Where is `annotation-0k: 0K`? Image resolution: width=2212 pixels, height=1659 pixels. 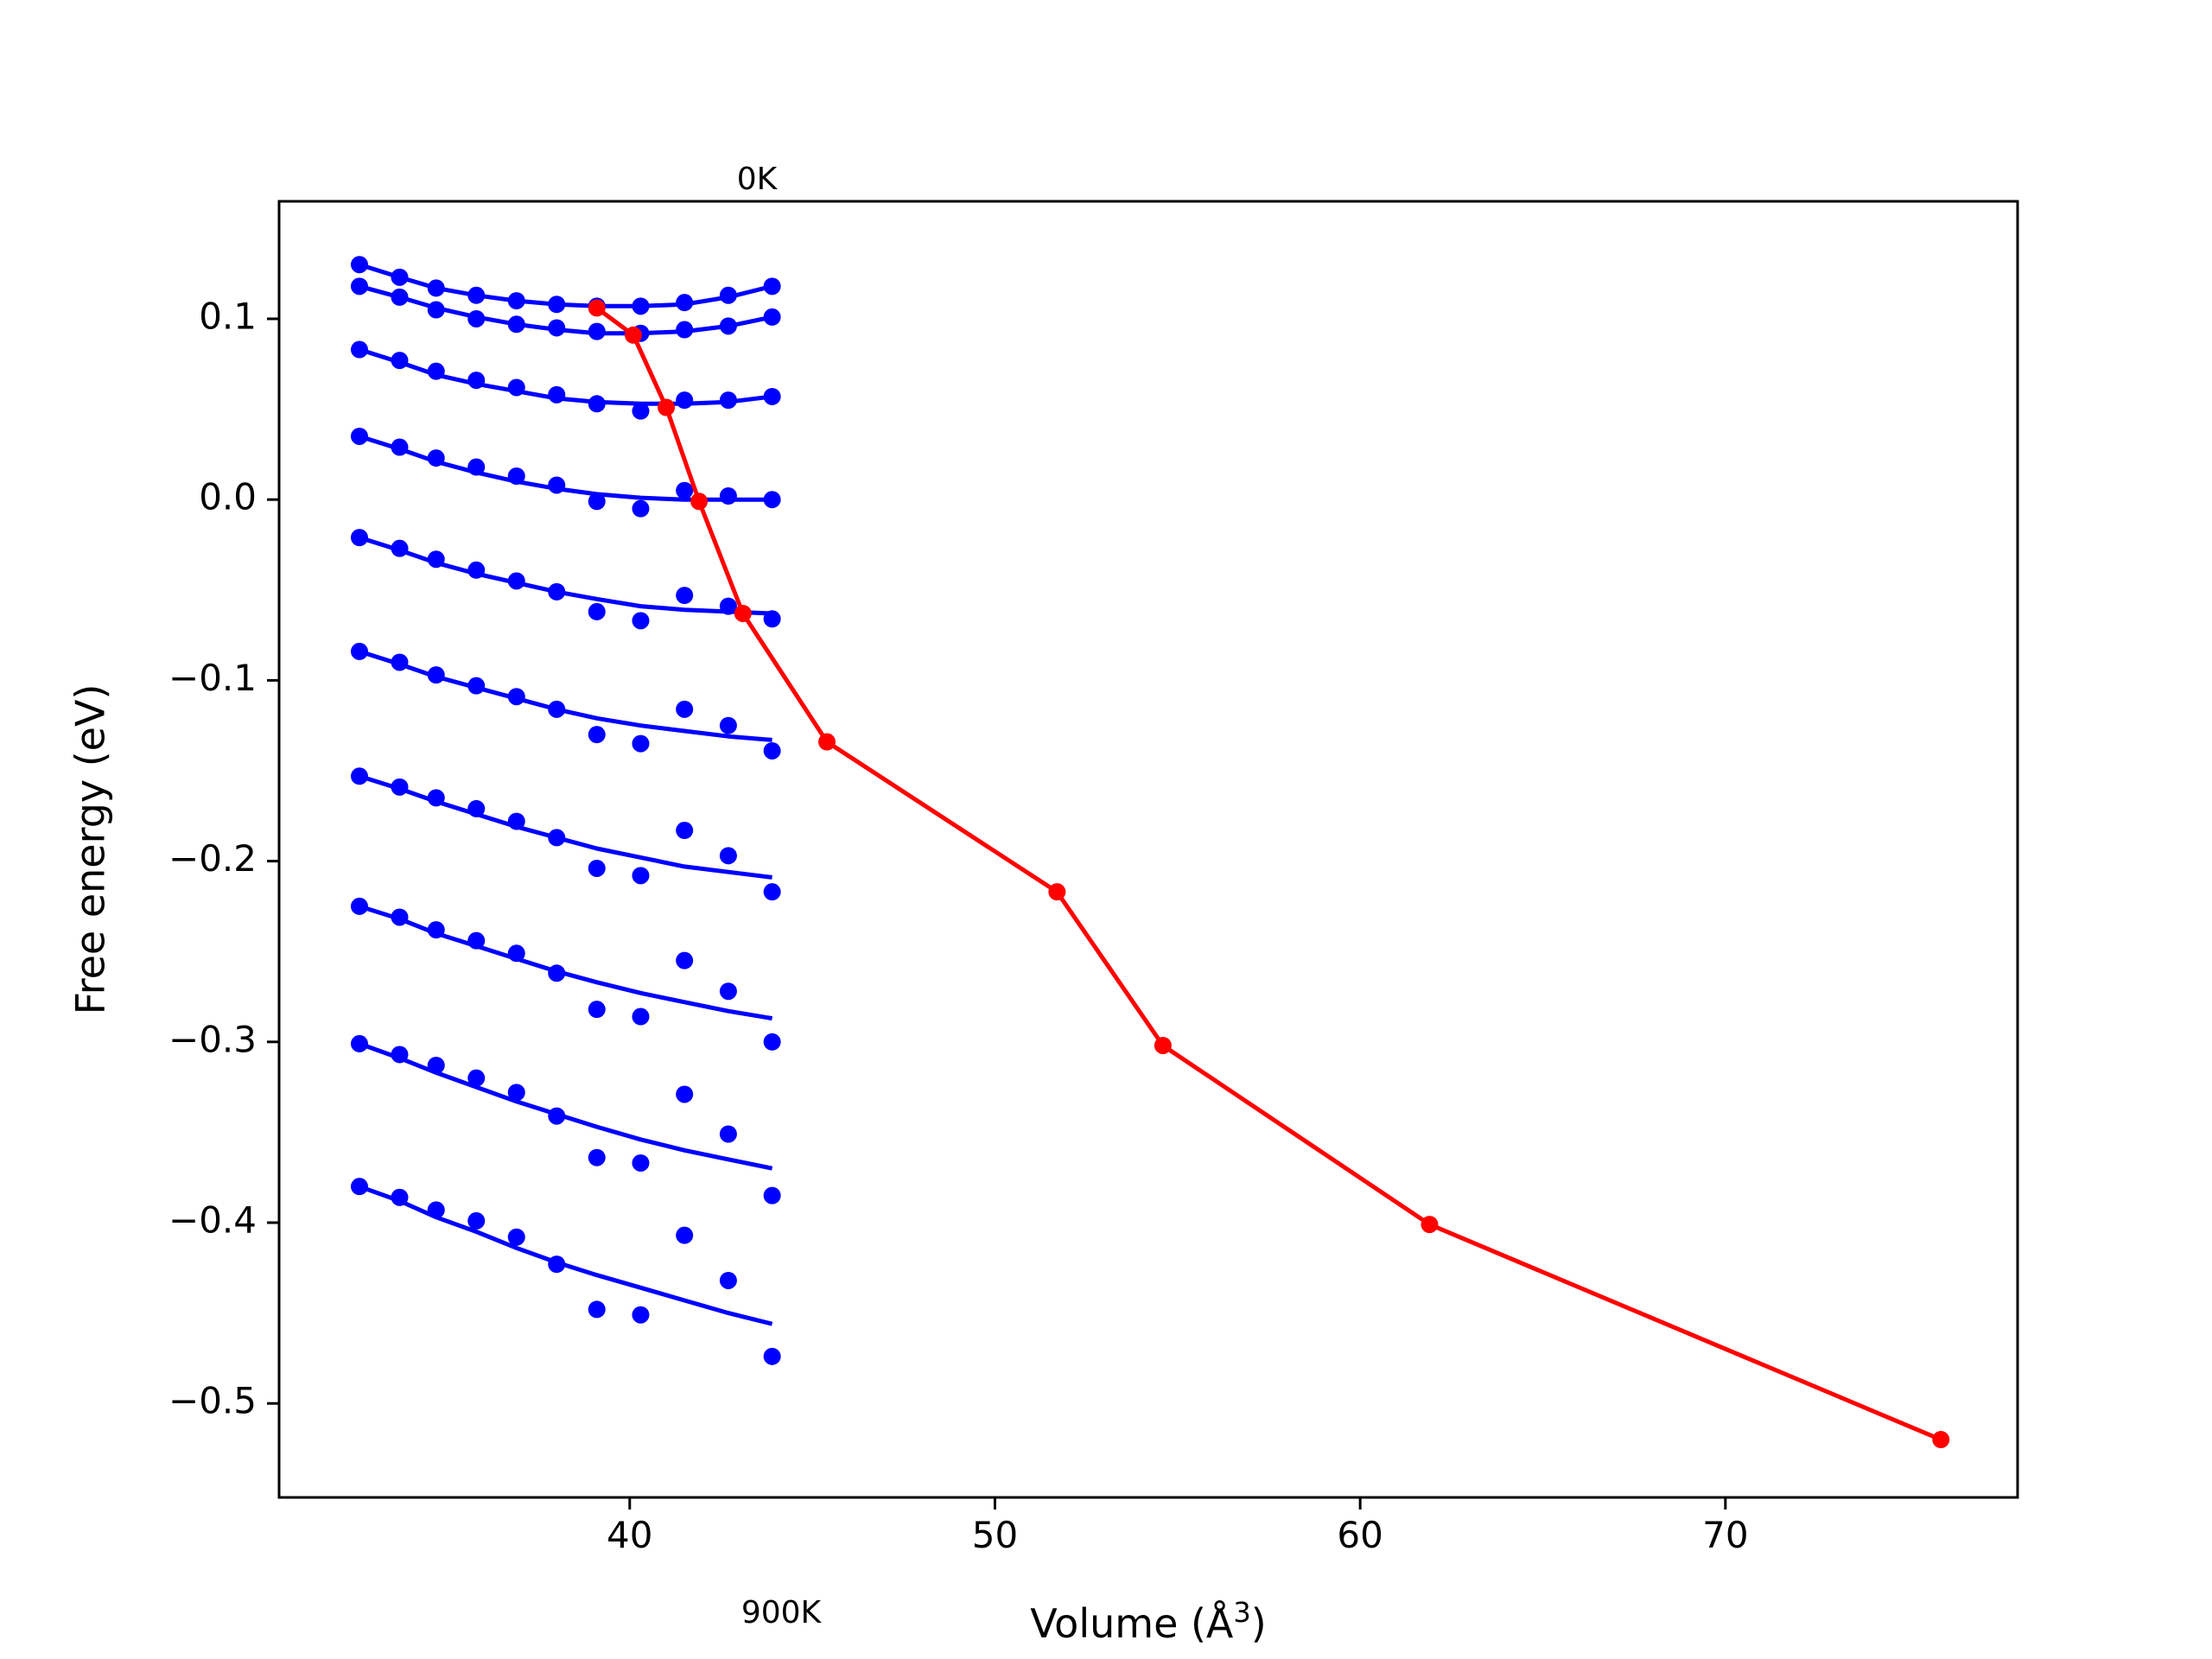
annotation-0k: 0K is located at coordinates (758, 179).